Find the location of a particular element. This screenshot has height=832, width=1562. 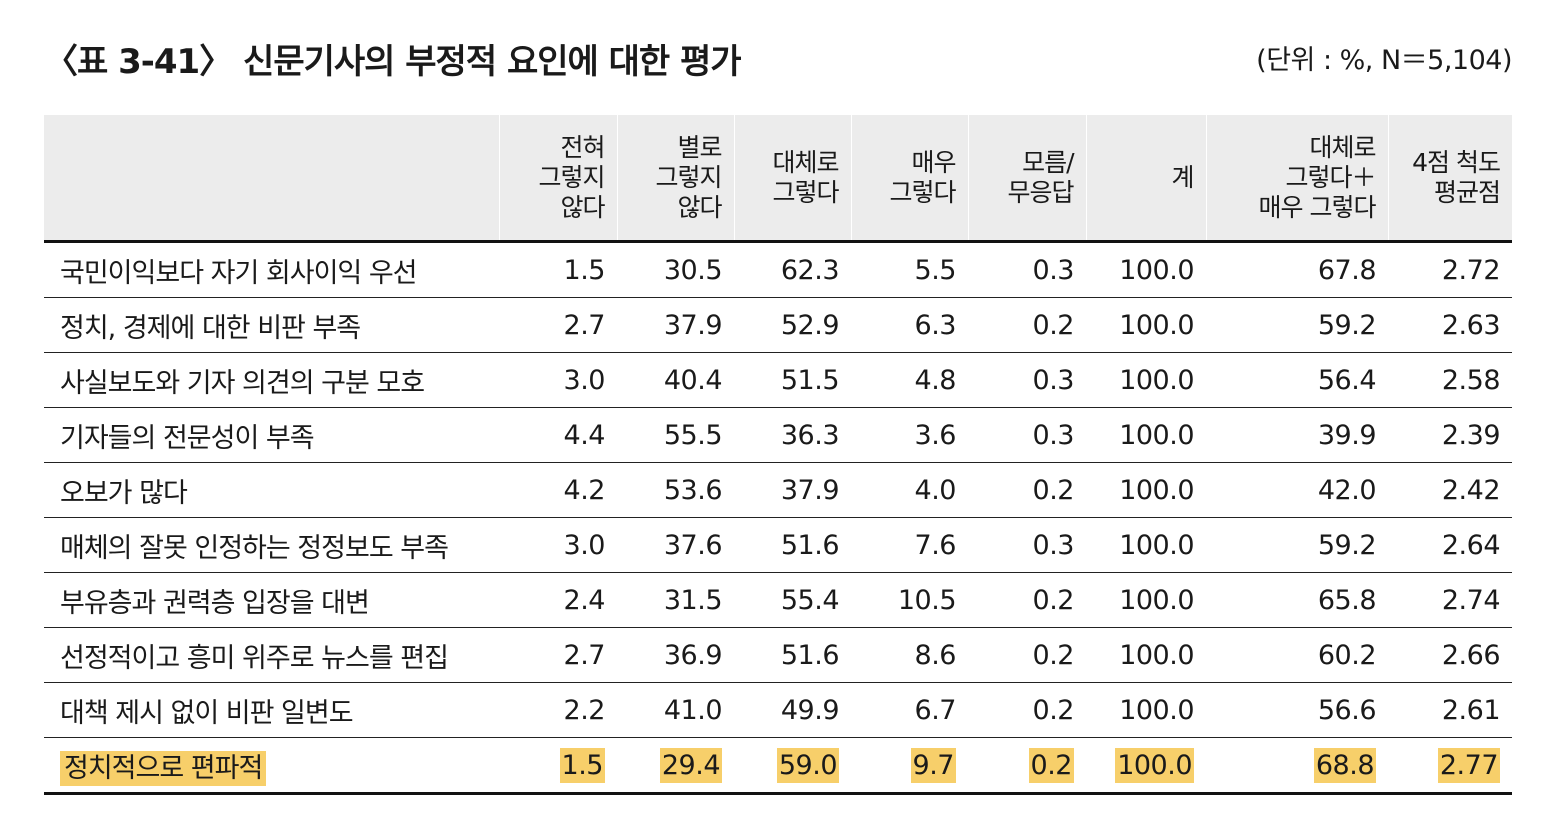

row-value: 9.7 is located at coordinates (909, 766).